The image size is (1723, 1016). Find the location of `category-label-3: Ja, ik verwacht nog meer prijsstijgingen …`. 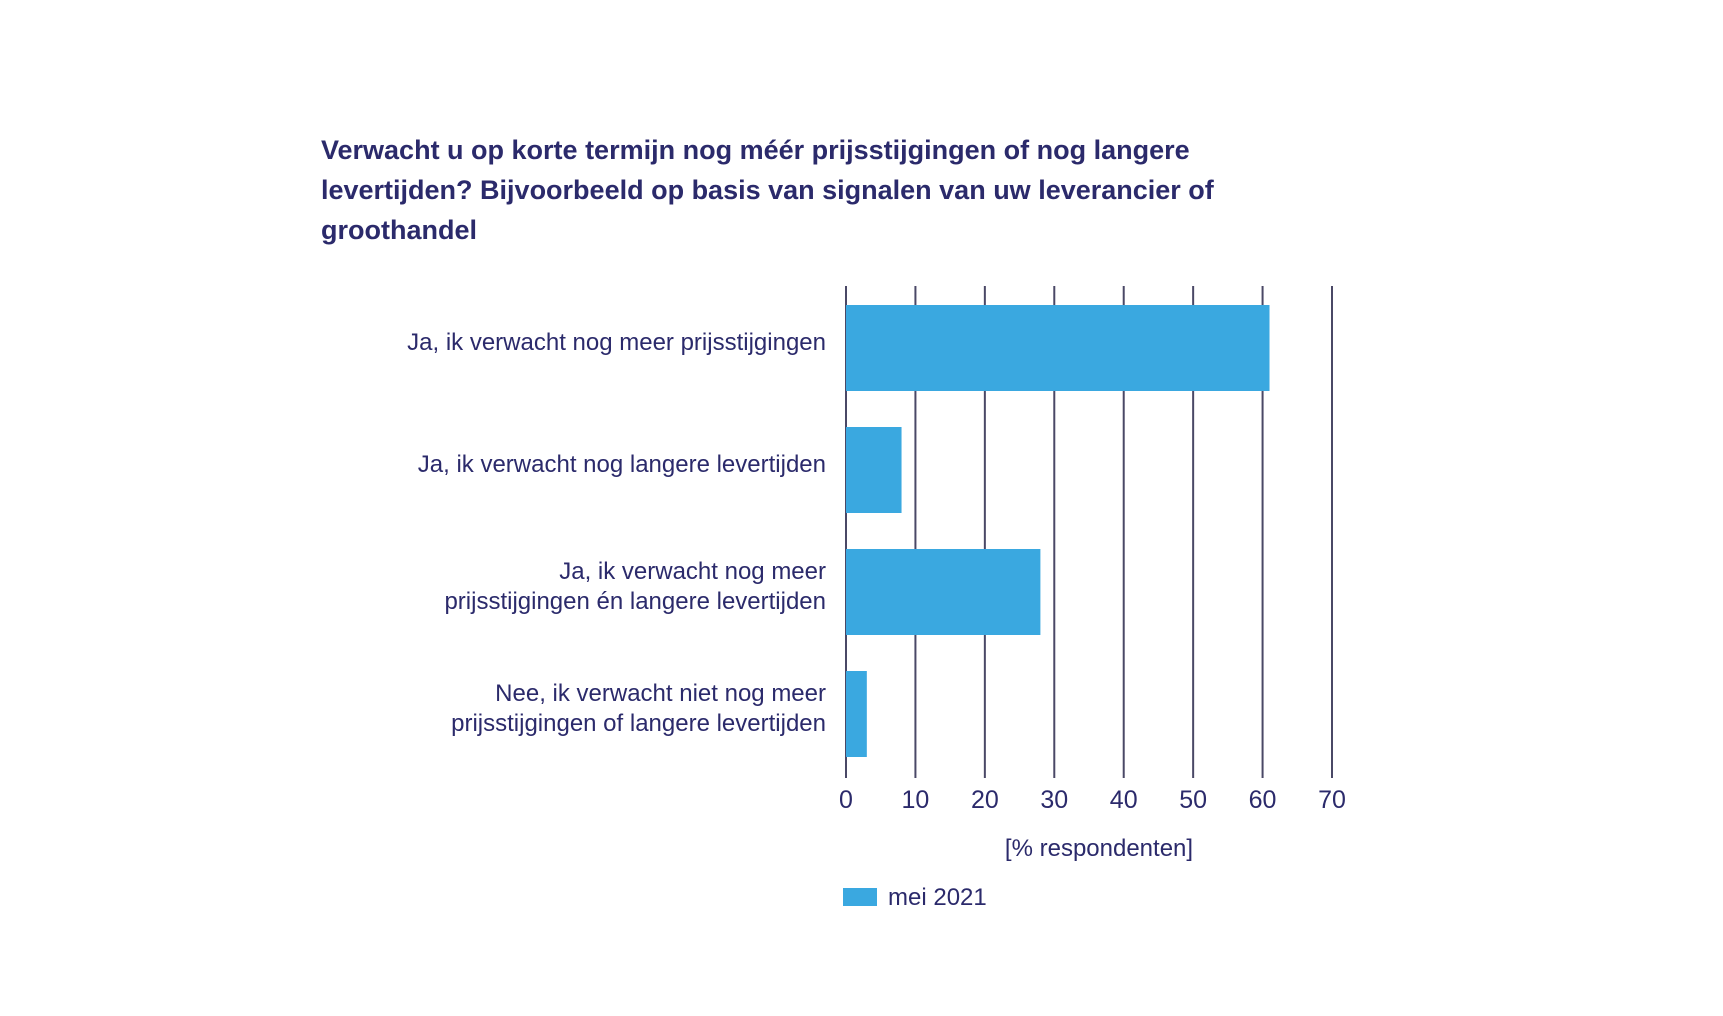

category-label-3: Ja, ik verwacht nog meer prijsstijgingen … is located at coordinates (635, 586).